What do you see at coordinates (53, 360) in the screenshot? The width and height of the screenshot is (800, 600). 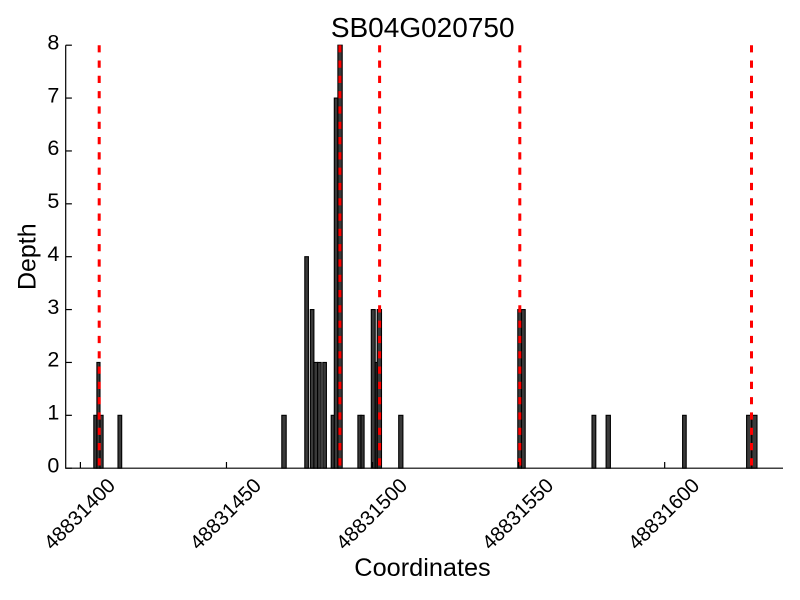 I see `svg-text: 2` at bounding box center [53, 360].